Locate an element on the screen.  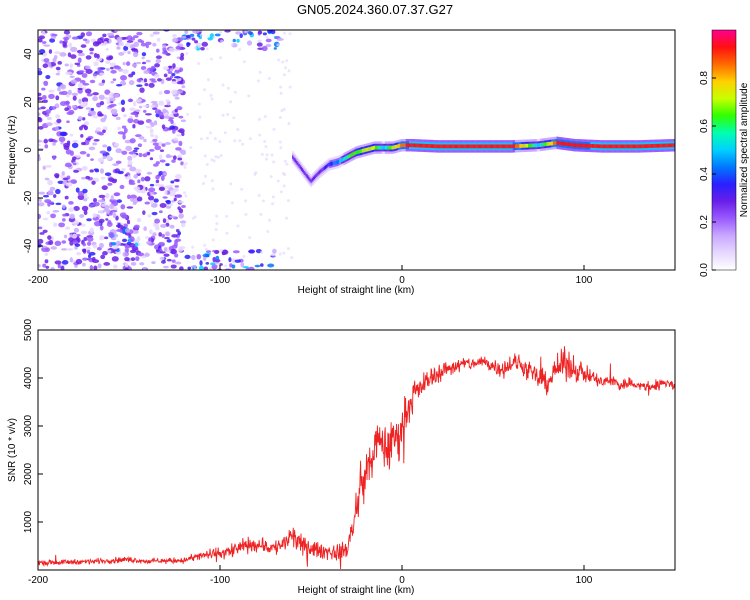
colorbar-tick-label: 0.8 is located at coordinates (704, 78).